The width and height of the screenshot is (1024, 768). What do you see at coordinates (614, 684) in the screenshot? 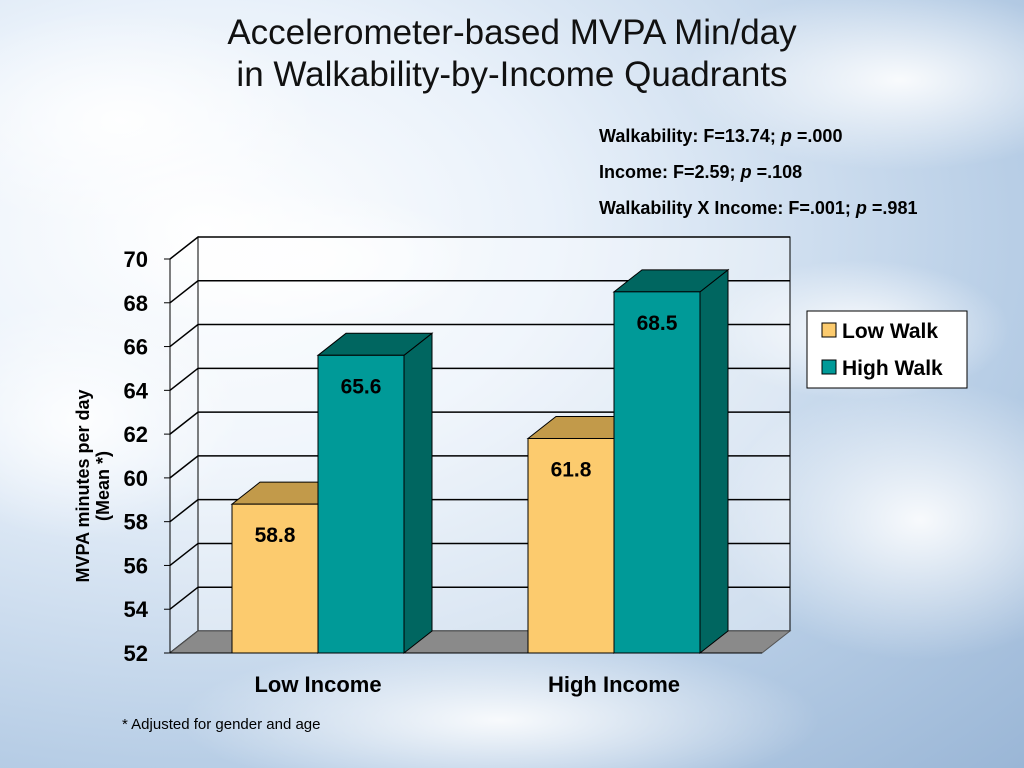
I see `x-category-label: High Income` at bounding box center [614, 684].